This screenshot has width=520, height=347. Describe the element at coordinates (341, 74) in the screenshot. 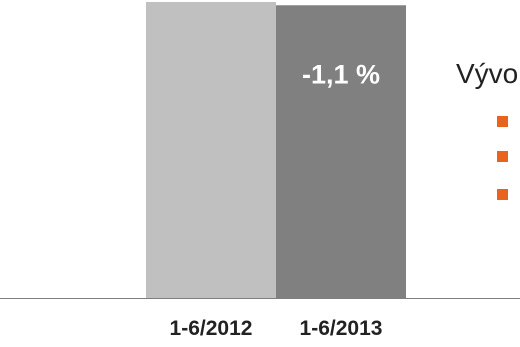

I see `data-label: -1,1 %` at that location.